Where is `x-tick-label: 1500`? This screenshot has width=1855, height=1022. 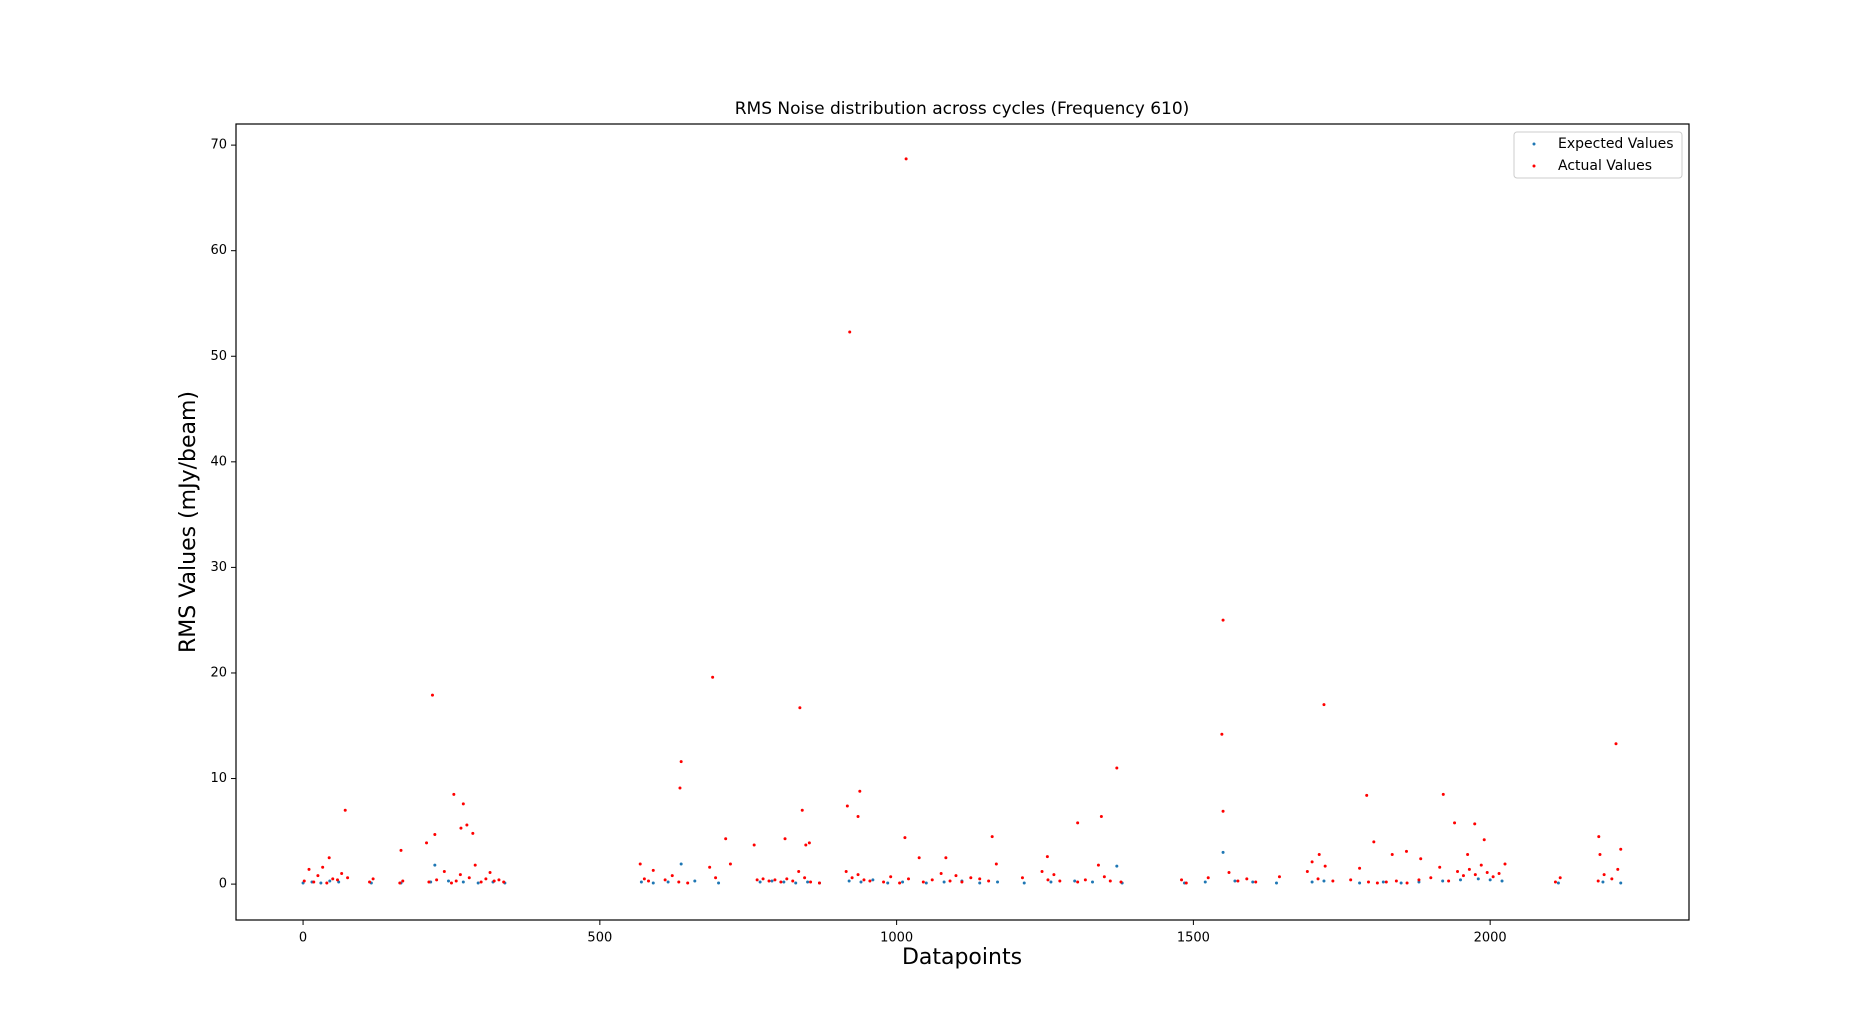
x-tick-label: 1500 is located at coordinates (1193, 938).